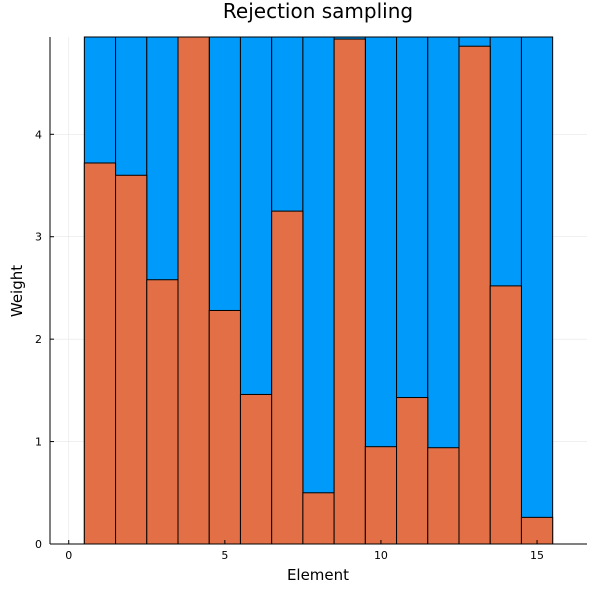 The width and height of the screenshot is (600, 600). What do you see at coordinates (38, 339) in the screenshot?
I see `y-tick-label: 2` at bounding box center [38, 339].